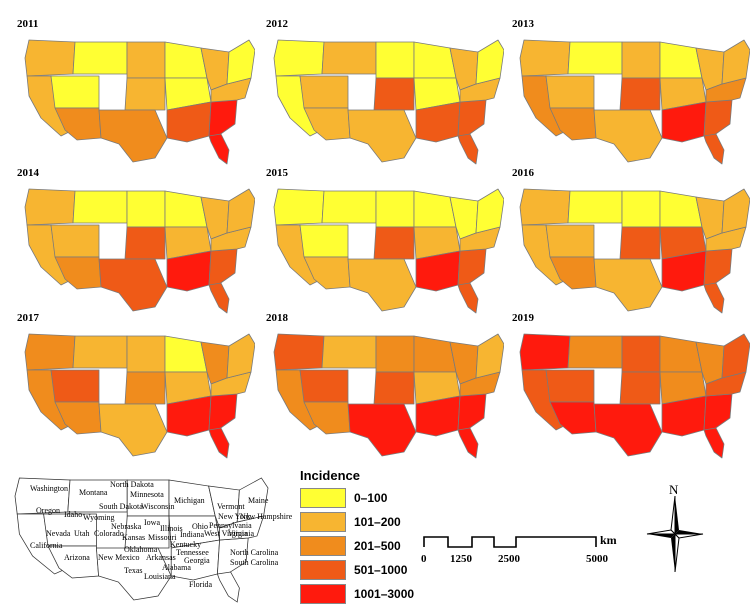 This screenshot has height=613, width=755. Describe the element at coordinates (176, 567) in the screenshot. I see `state-label: Alabama` at that location.